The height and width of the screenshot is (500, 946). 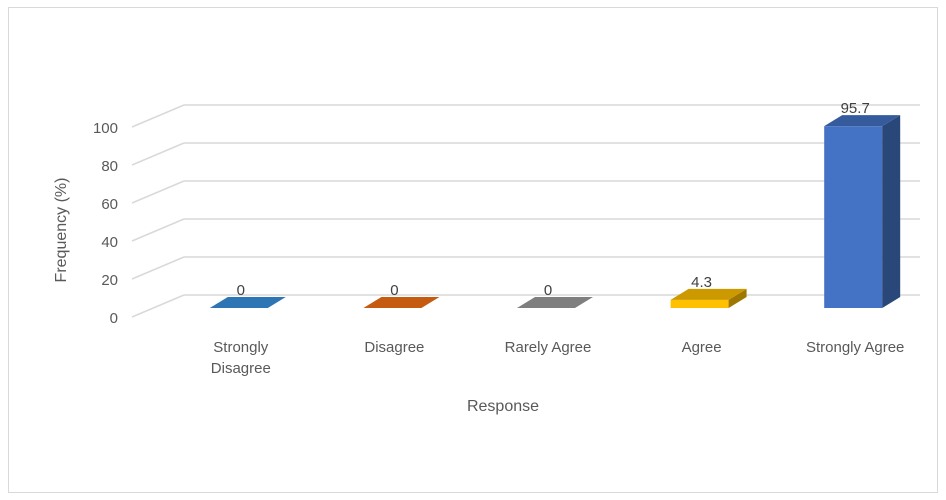 What do you see at coordinates (109, 166) in the screenshot?
I see `y-tick-label: 80` at bounding box center [109, 166].